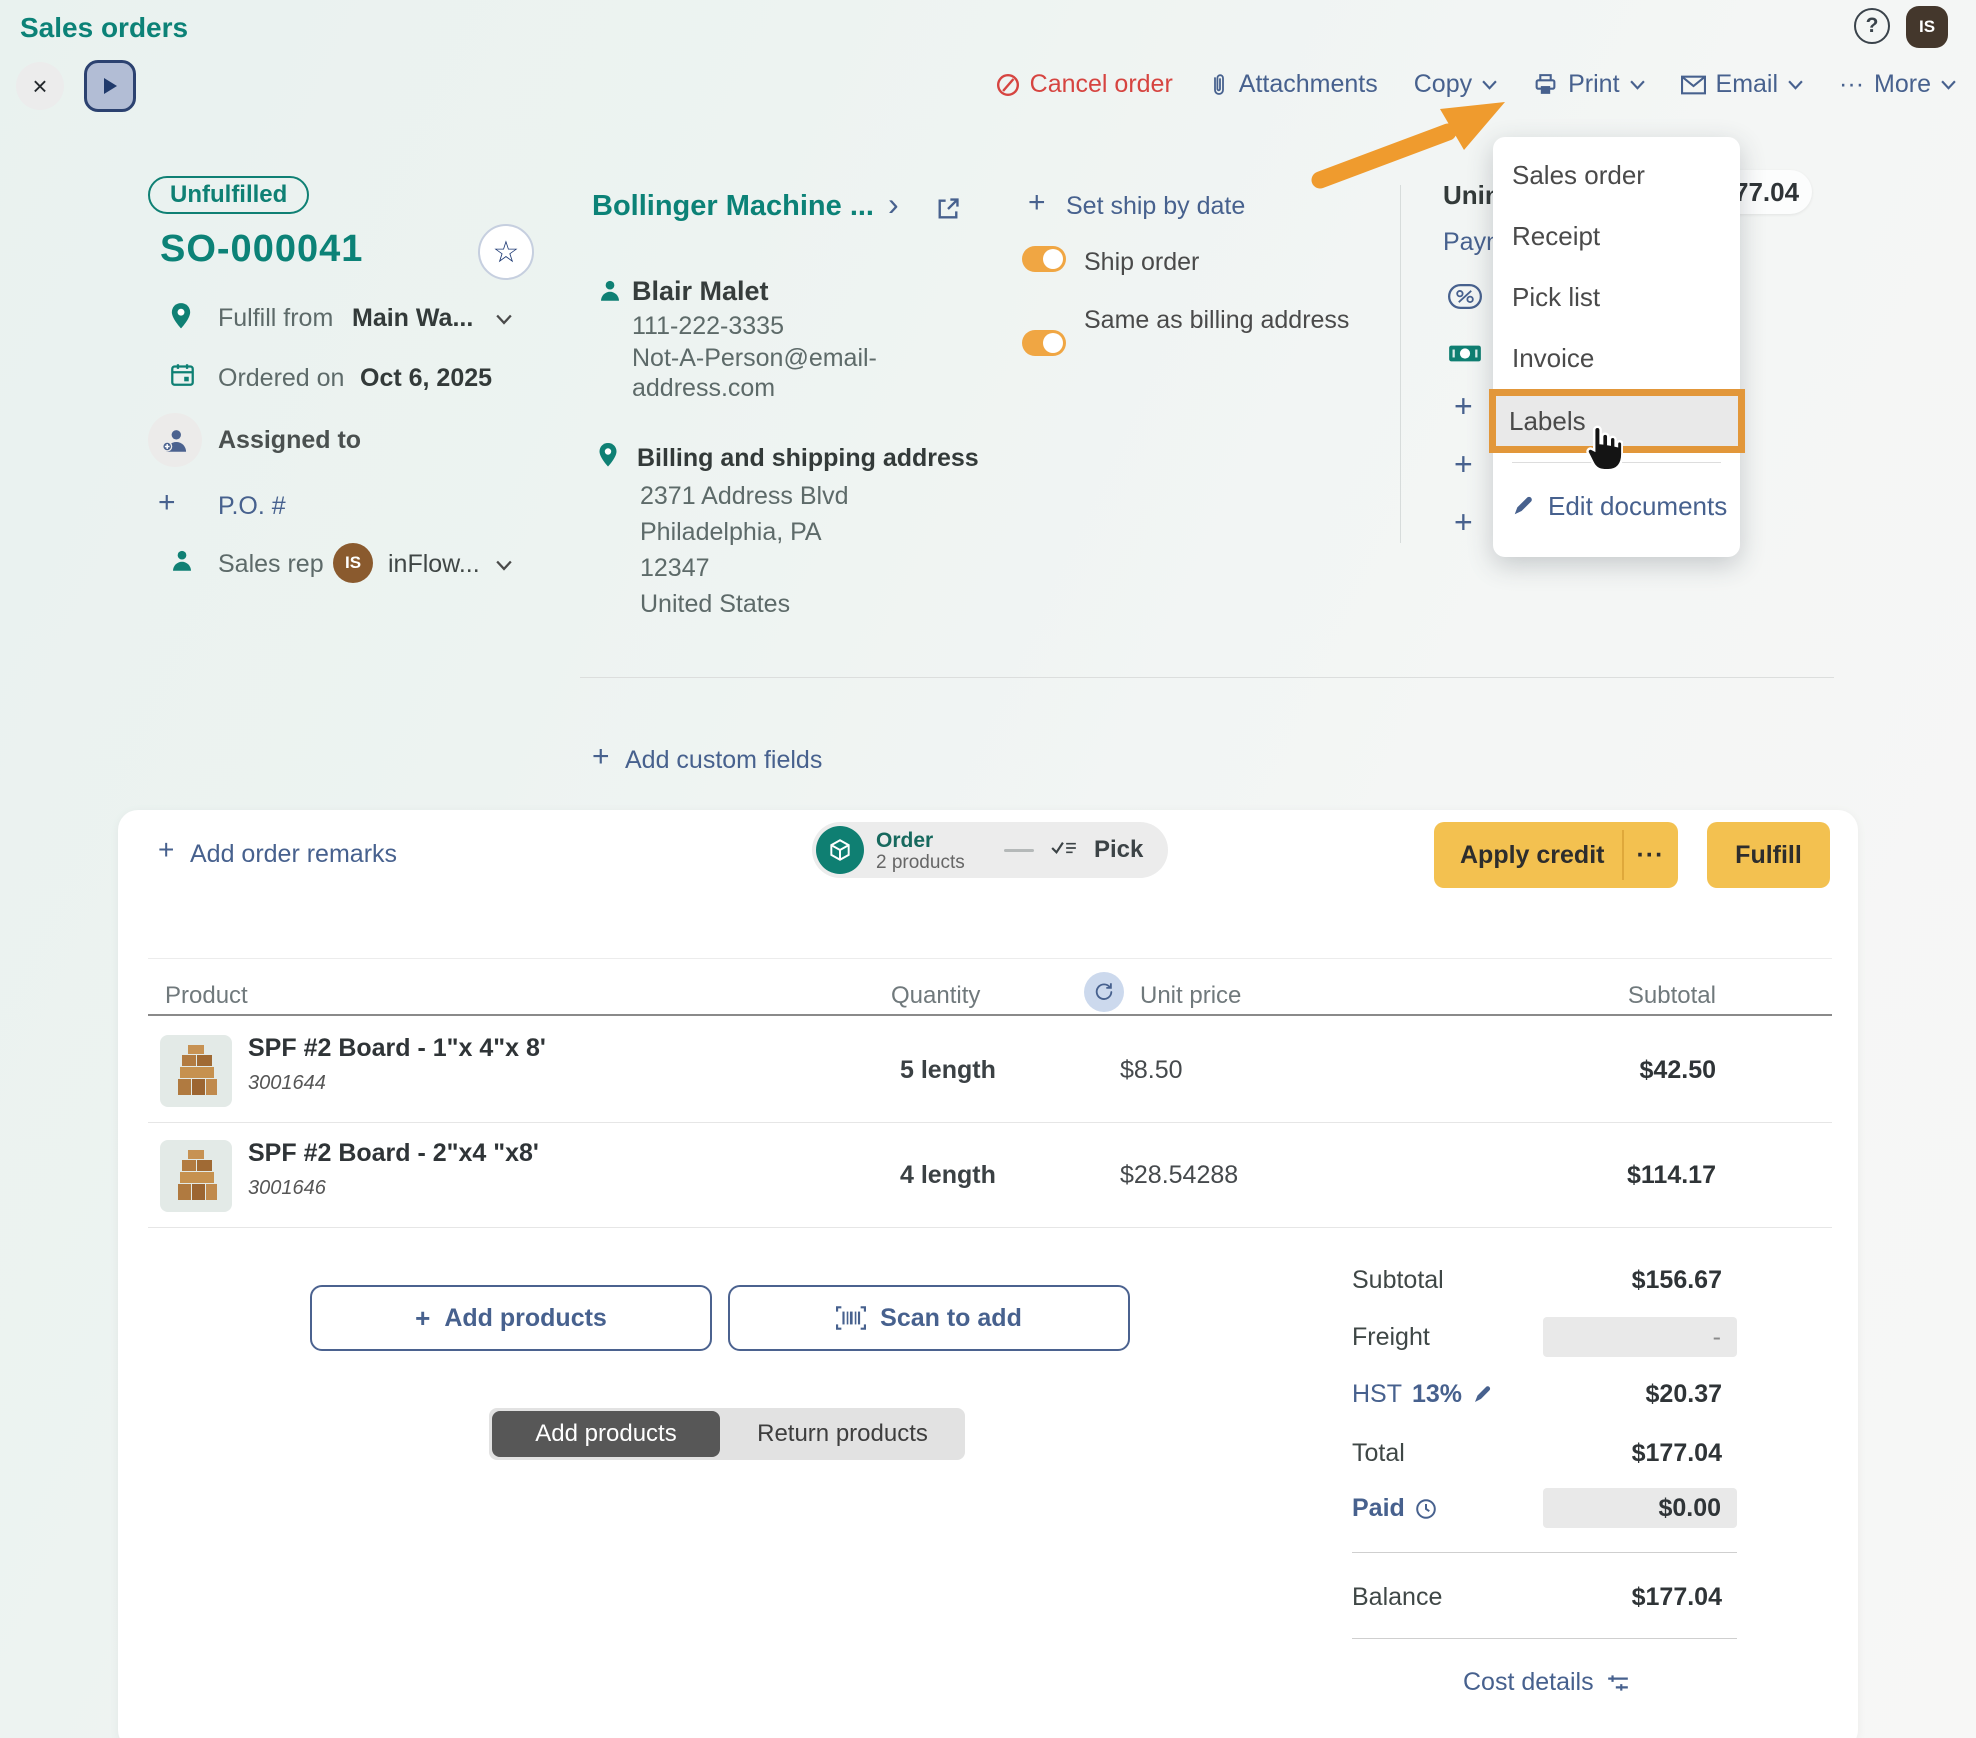 This screenshot has width=1976, height=1738. Describe the element at coordinates (1471, 242) in the screenshot. I see `payments-link: Payn` at that location.